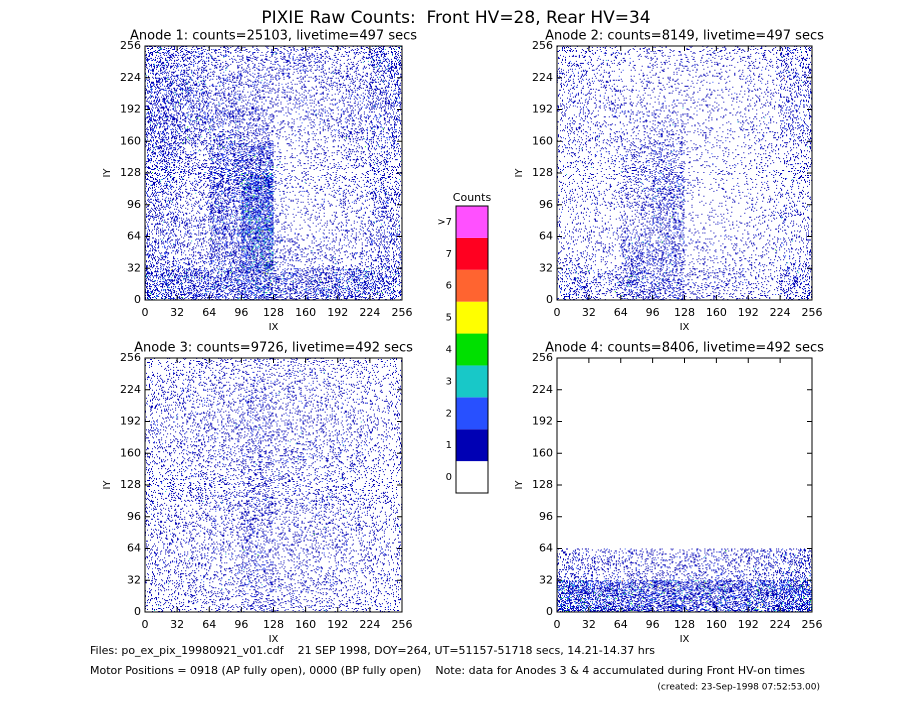 The image size is (913, 705). Describe the element at coordinates (472, 349) in the screenshot. I see `colorbar-frame` at that location.